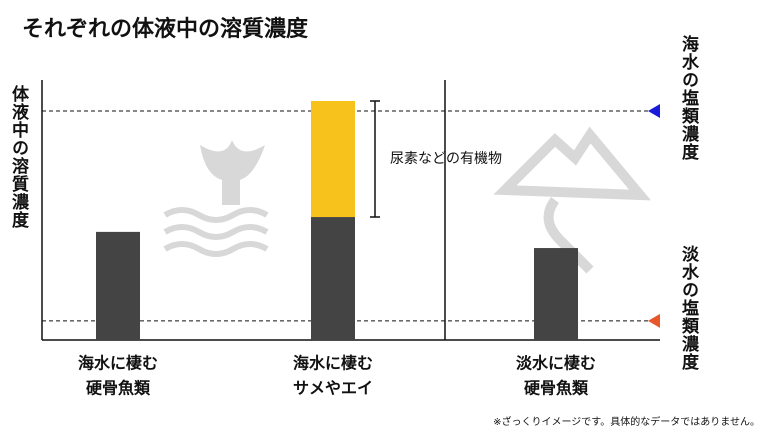 The width and height of the screenshot is (768, 434). I want to click on footnote: ※ざっくりイメージです。具体的なデータではありません。, so click(626, 421).